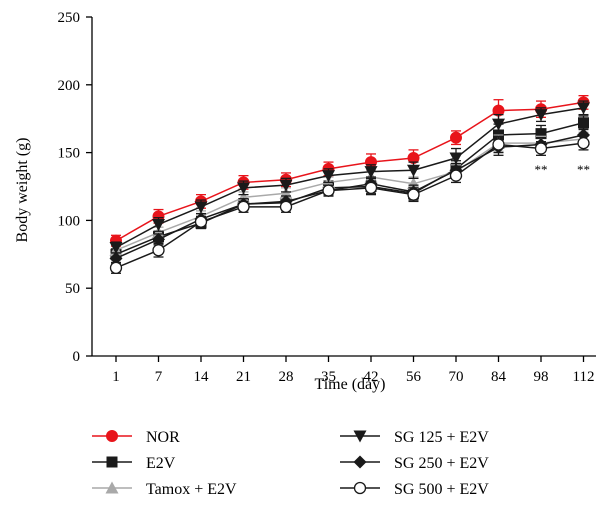  Describe the element at coordinates (350, 384) in the screenshot. I see `x-axis-title: Time (day)` at that location.